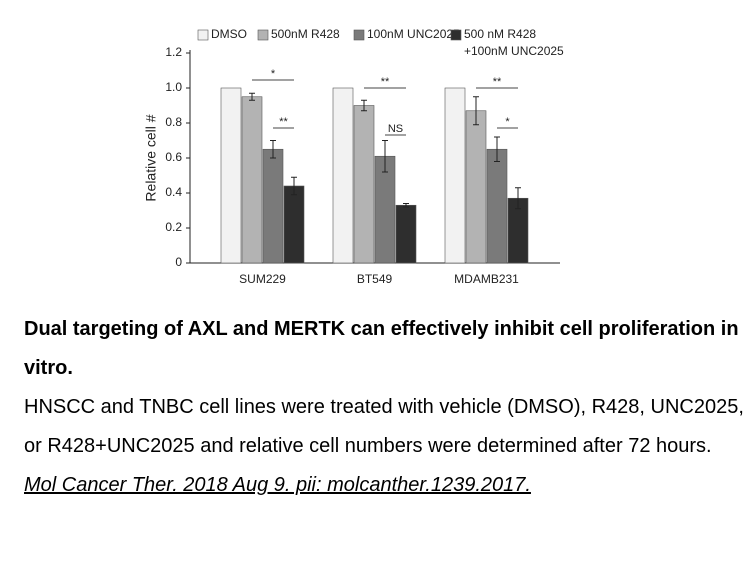 The width and height of the screenshot is (756, 567). I want to click on y-tick-label: 1.2, so click(173, 52).